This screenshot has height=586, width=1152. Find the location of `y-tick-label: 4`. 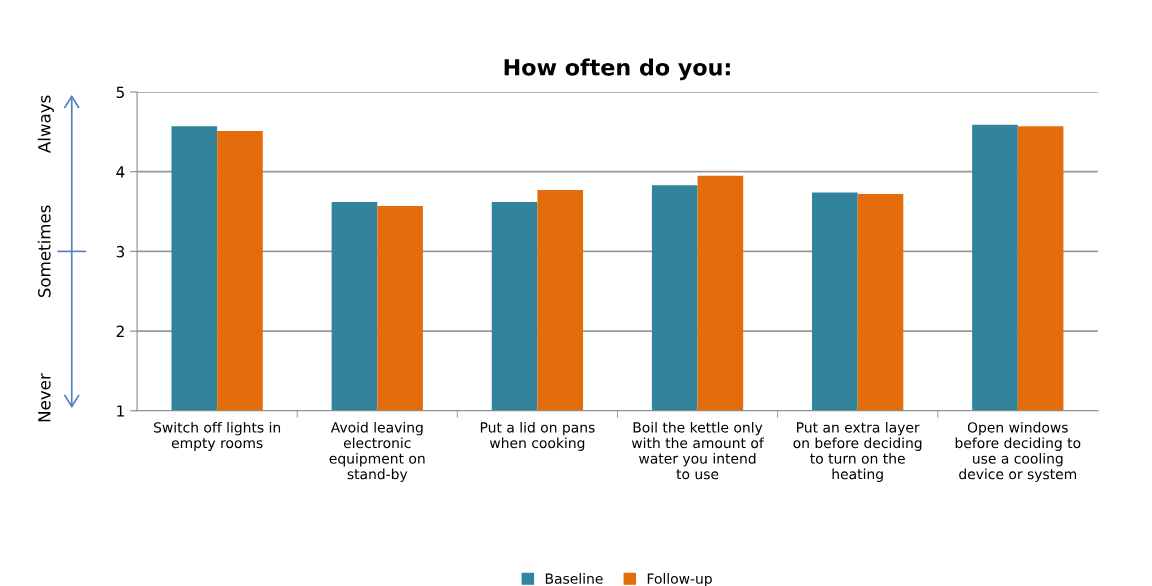

y-tick-label: 4 is located at coordinates (120, 172).